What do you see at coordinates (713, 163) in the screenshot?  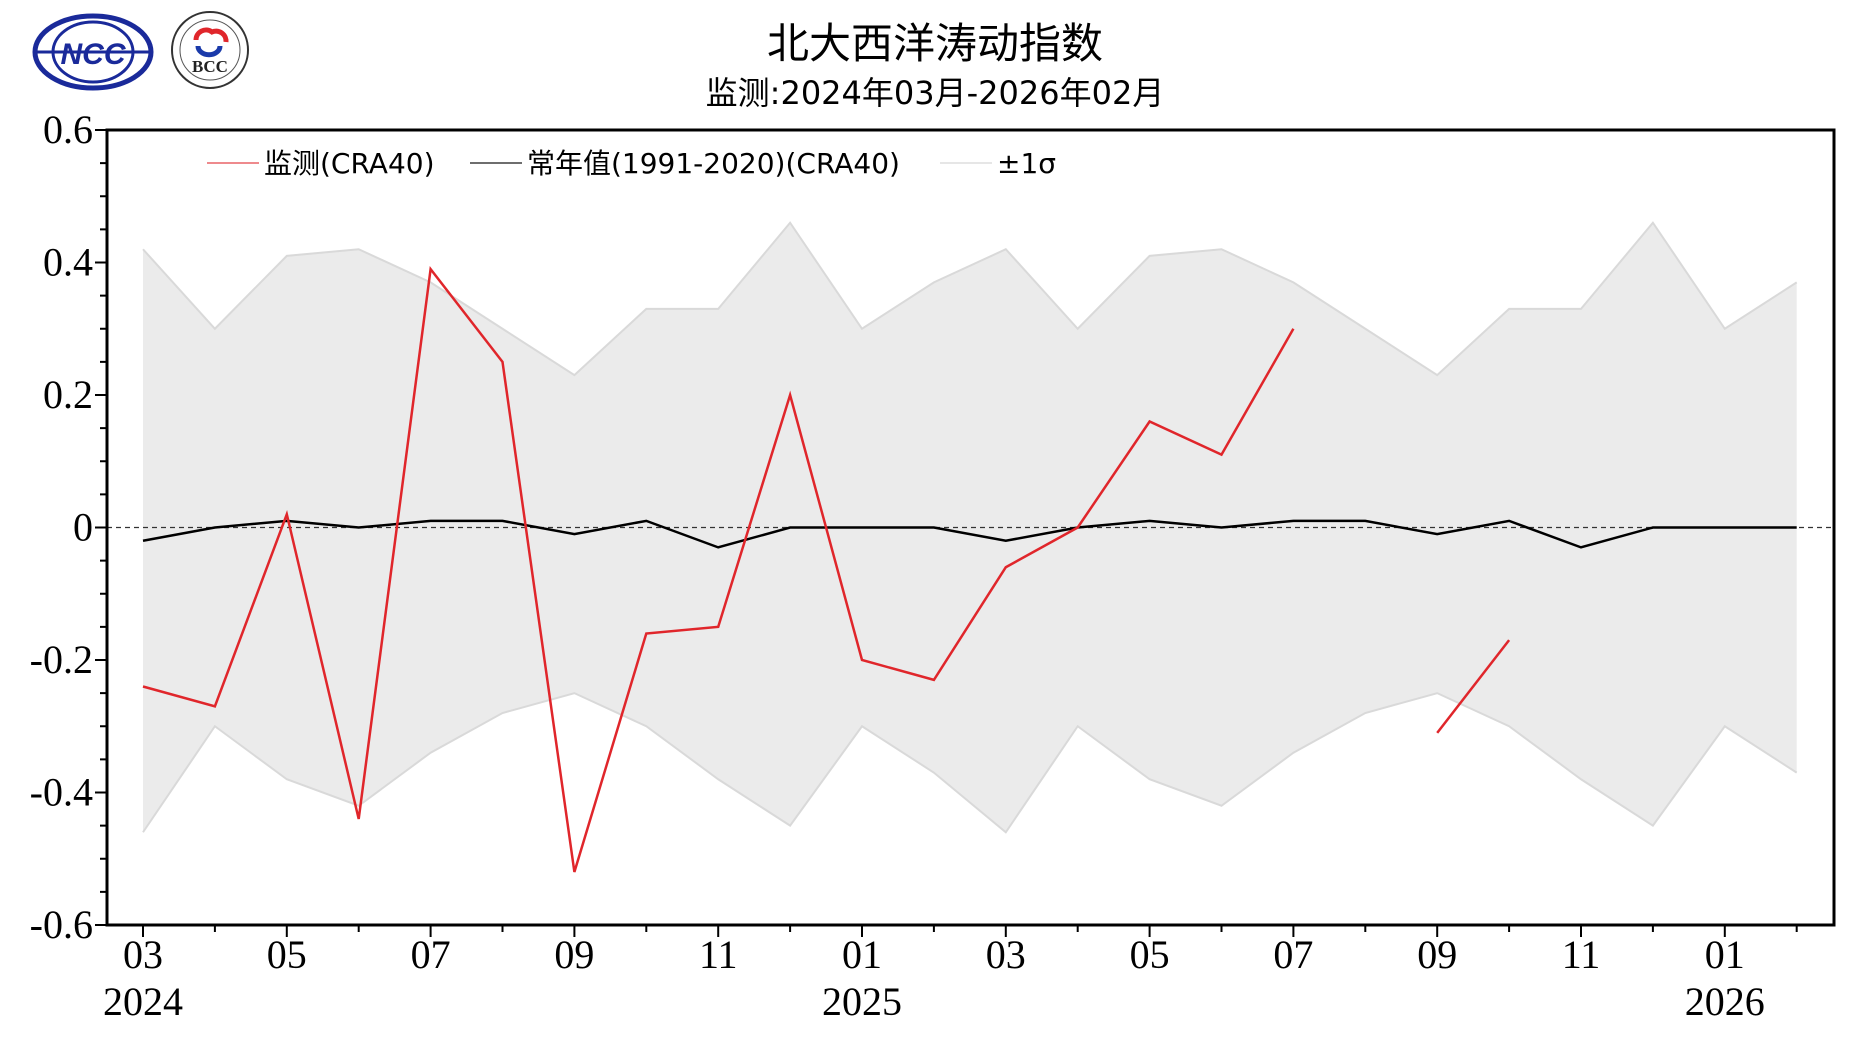 I see `legend-label: 常年值(1991-2020)(CRA40)` at bounding box center [713, 163].